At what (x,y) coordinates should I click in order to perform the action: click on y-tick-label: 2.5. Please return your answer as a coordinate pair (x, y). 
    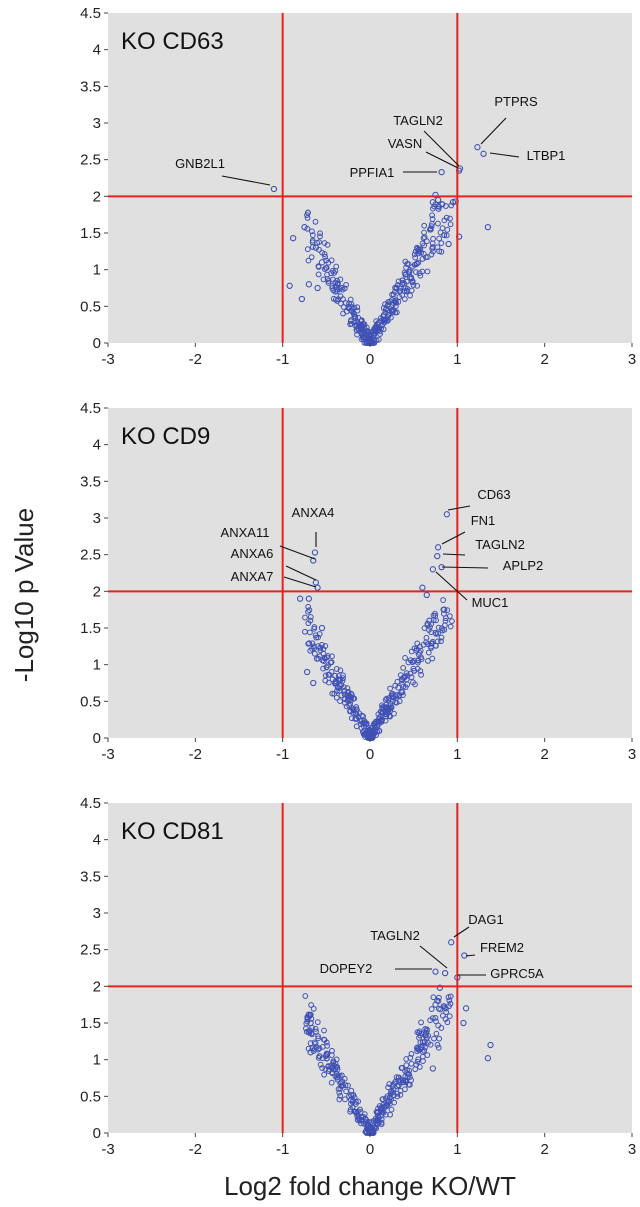
    Looking at the image, I should click on (90, 160).